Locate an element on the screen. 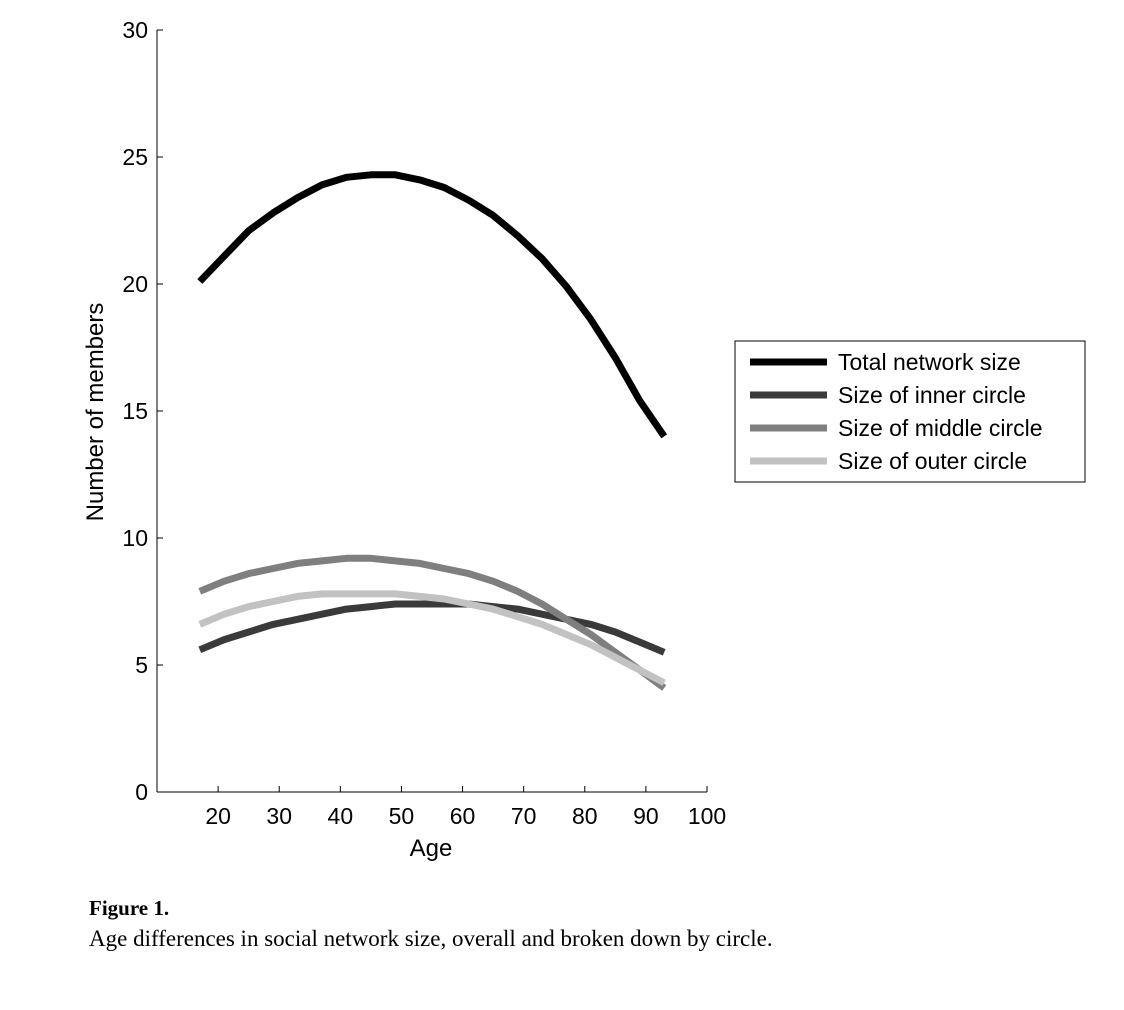 The image size is (1124, 1010). x-tick-label: 30 is located at coordinates (279, 816).